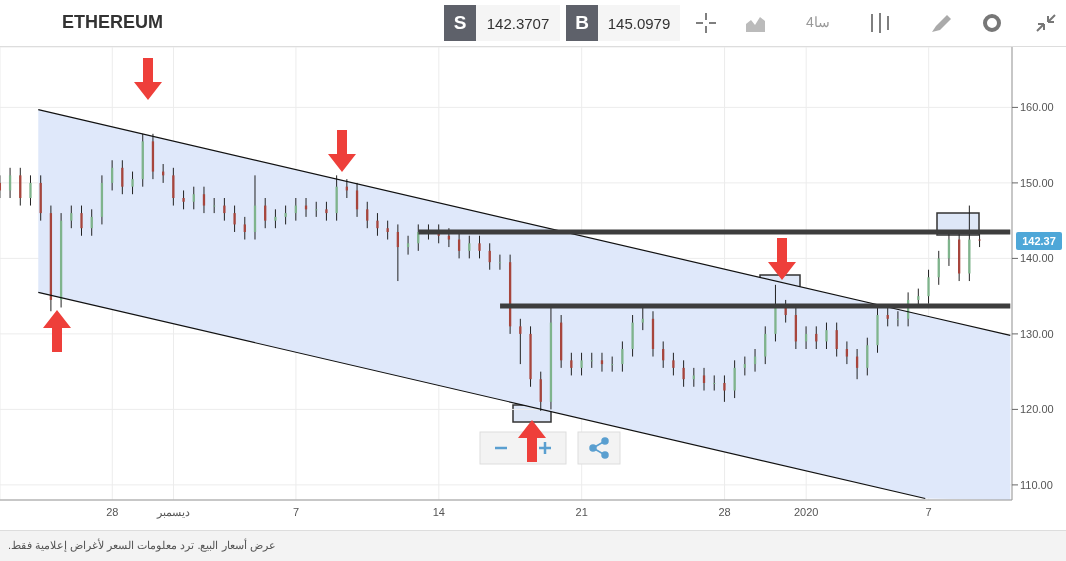  What do you see at coordinates (438, 511) in the screenshot?
I see `x-tick-label: 14` at bounding box center [438, 511].